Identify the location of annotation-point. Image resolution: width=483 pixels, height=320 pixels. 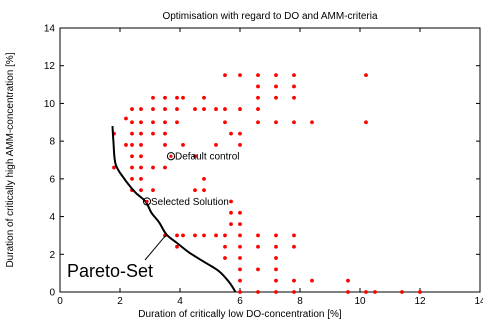
(171, 156).